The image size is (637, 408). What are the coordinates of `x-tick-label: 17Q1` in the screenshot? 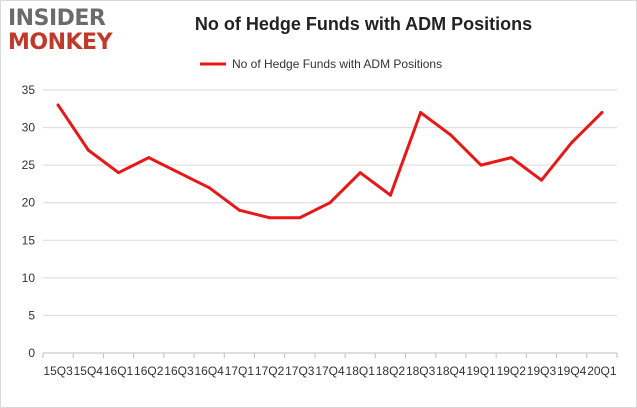 It's located at (240, 371).